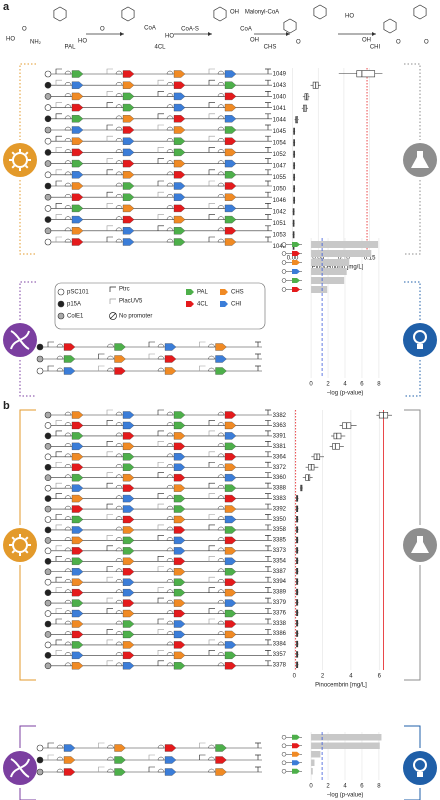 The width and height of the screenshot is (440, 800). Describe the element at coordinates (135, 317) in the screenshot. I see `legend-label: No promoter` at that location.